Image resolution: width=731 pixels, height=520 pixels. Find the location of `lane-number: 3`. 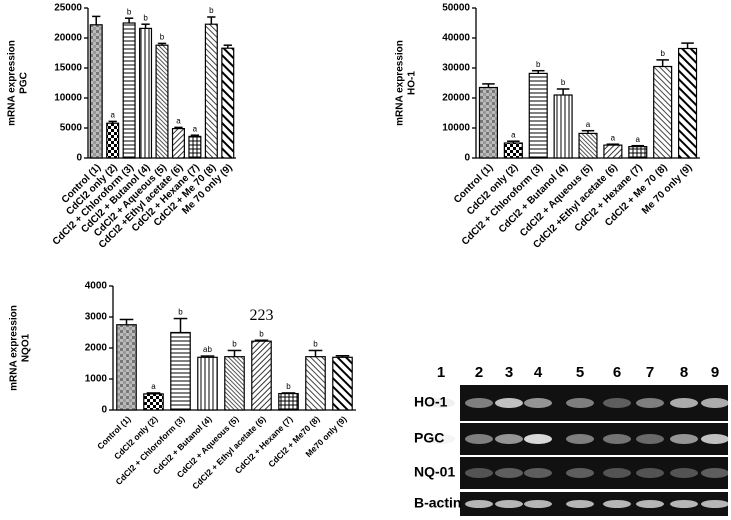

lane-number: 3 is located at coordinates (509, 372).